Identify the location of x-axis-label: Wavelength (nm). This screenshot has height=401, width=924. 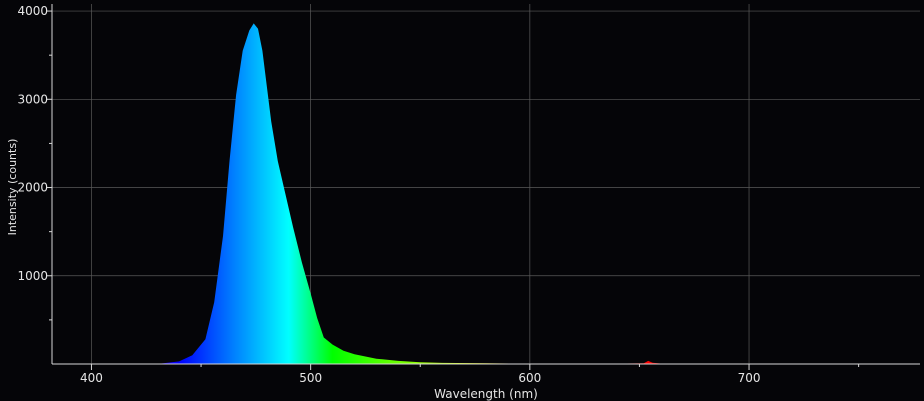
(486, 394).